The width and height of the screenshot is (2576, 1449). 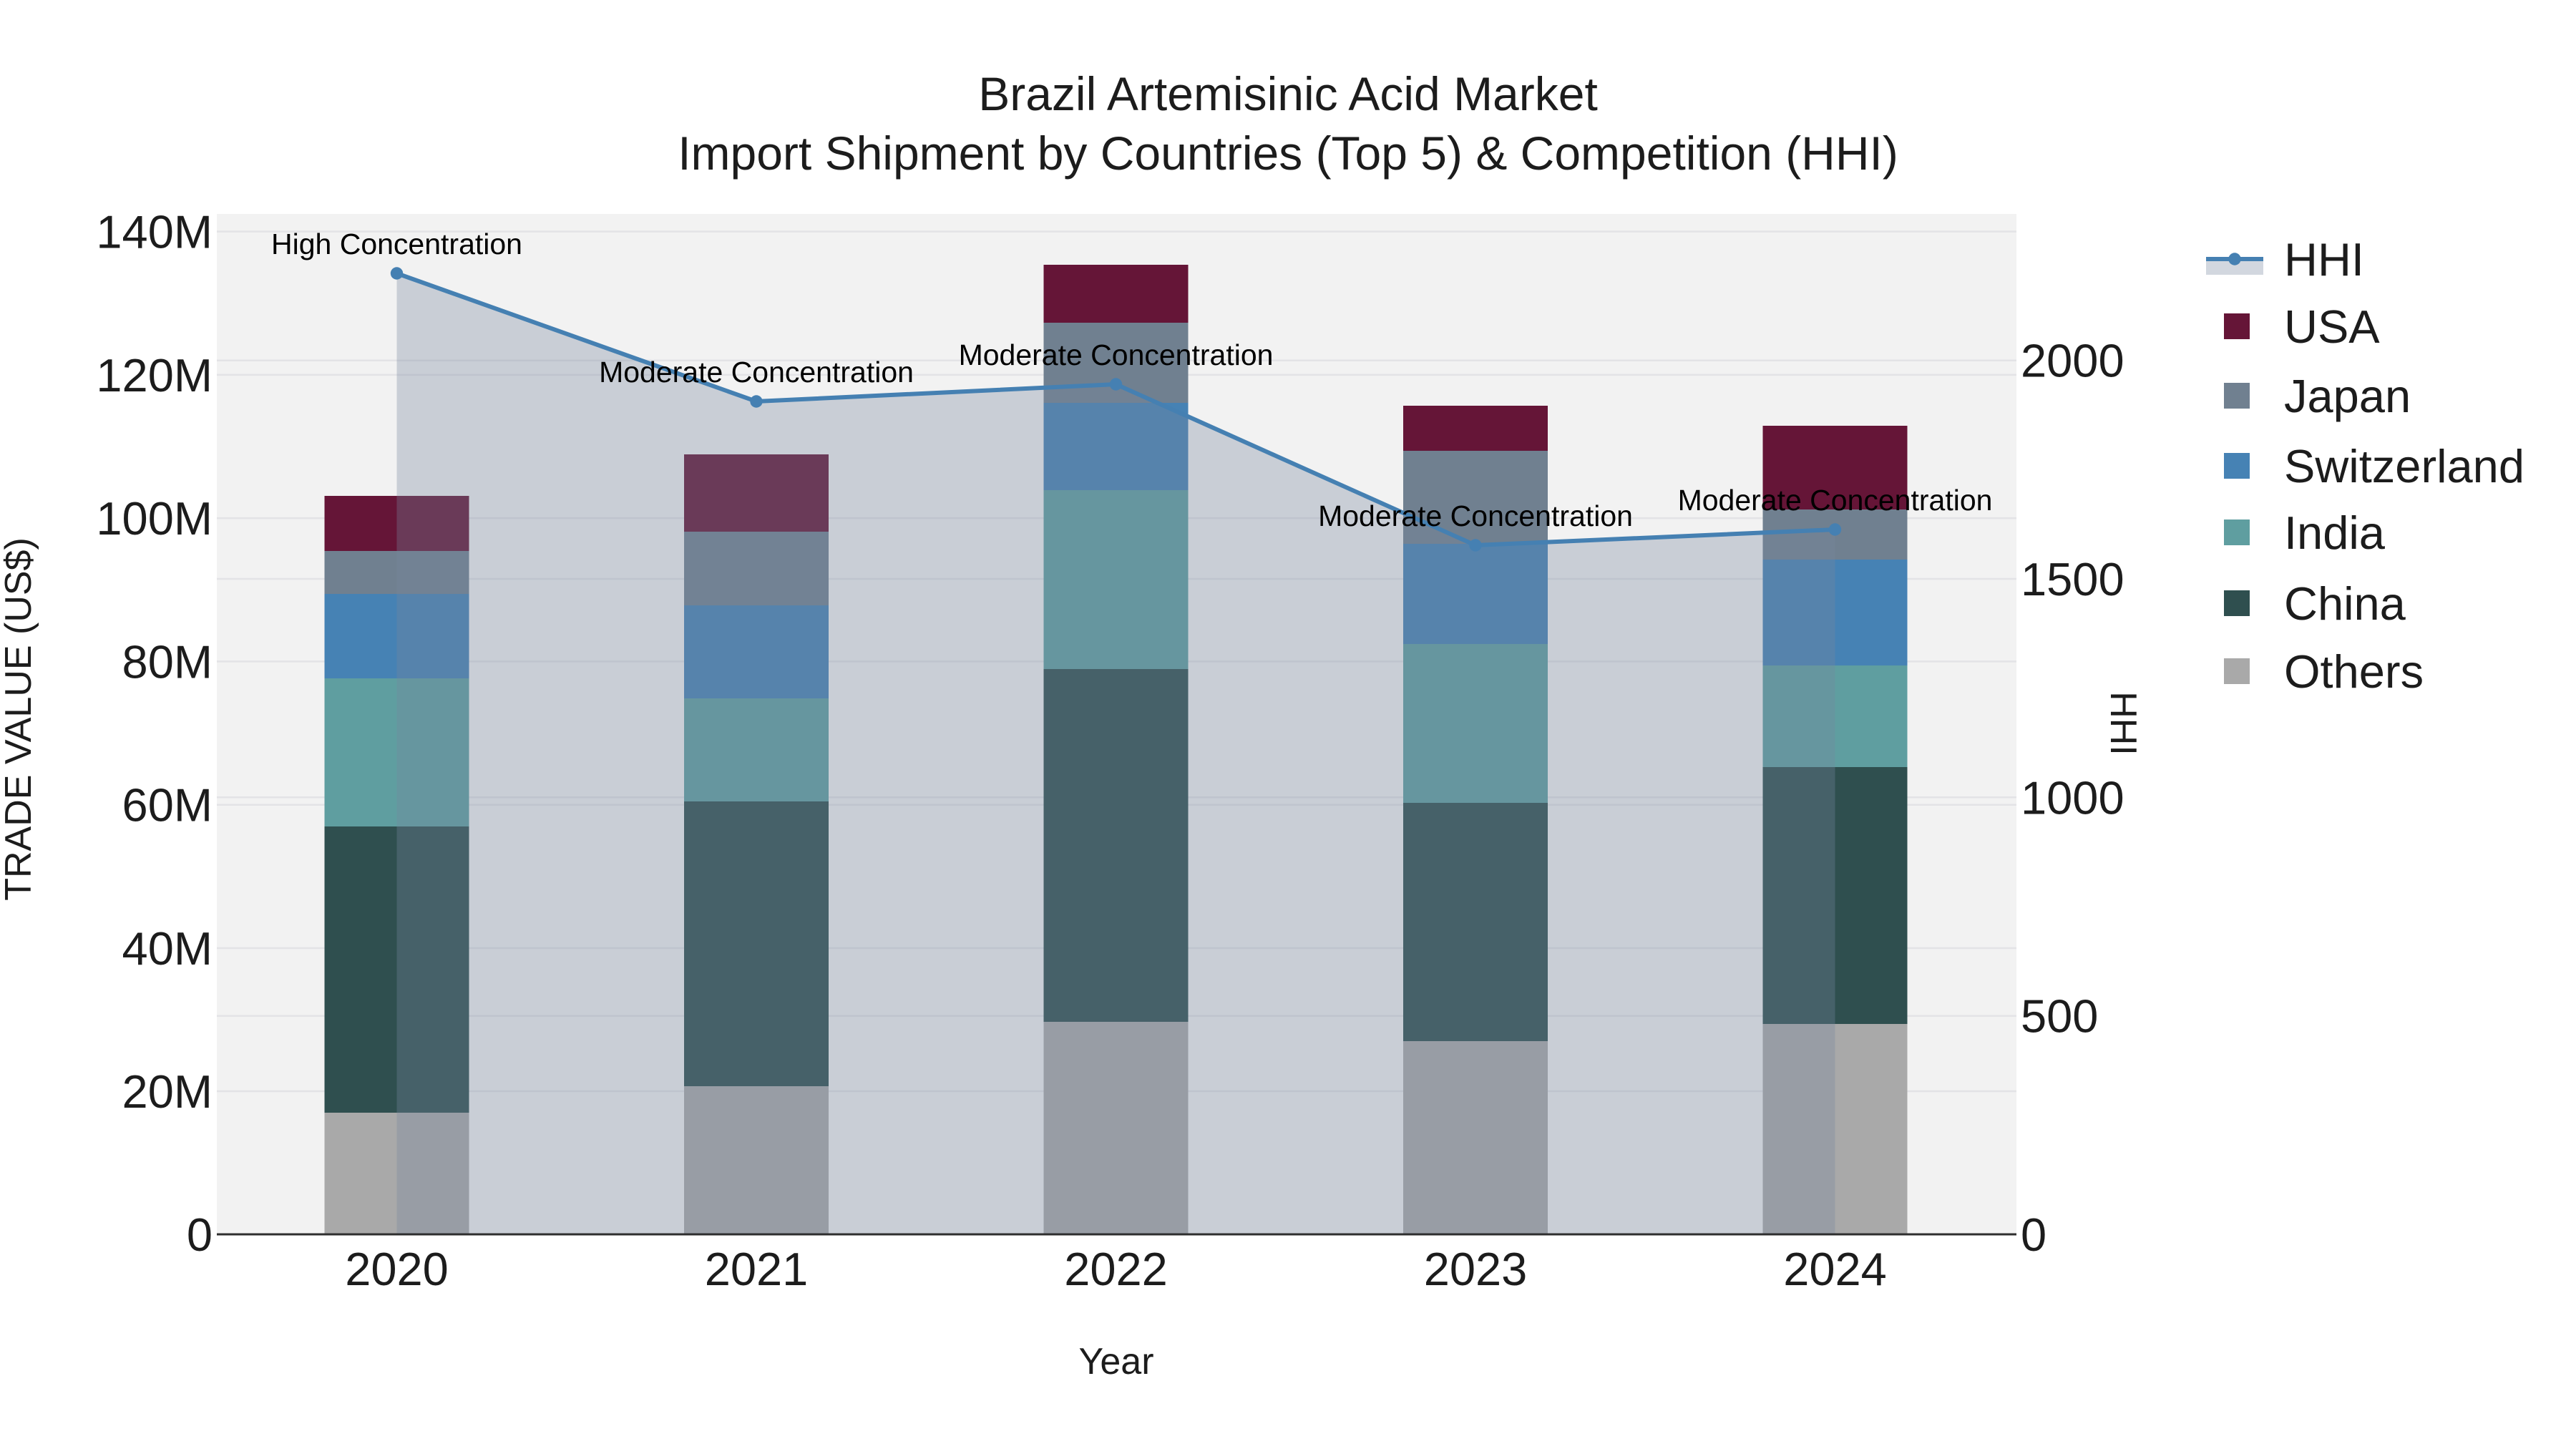 I want to click on svg-text: 500, so click(x=2059, y=1017).